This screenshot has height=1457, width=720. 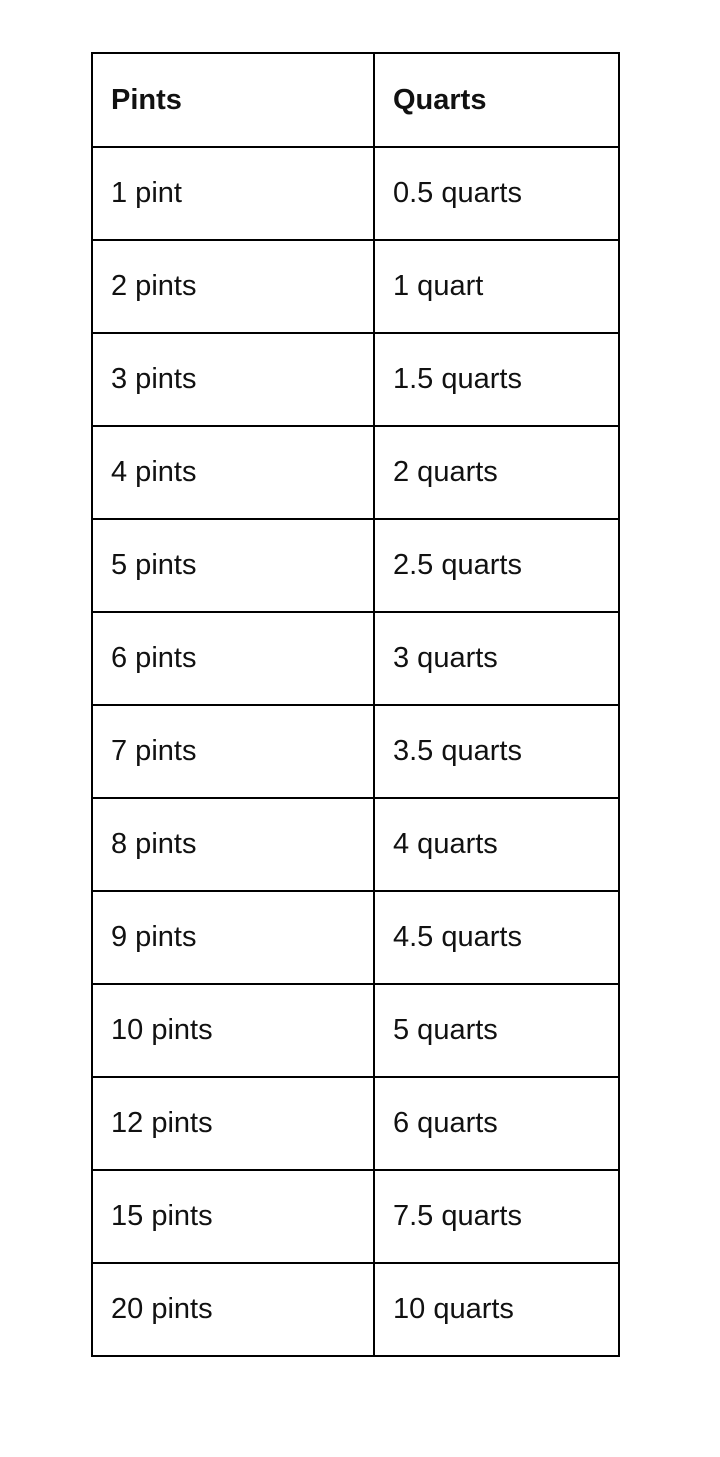 What do you see at coordinates (233, 1216) in the screenshot?
I see `cell-pints: 15 pints` at bounding box center [233, 1216].